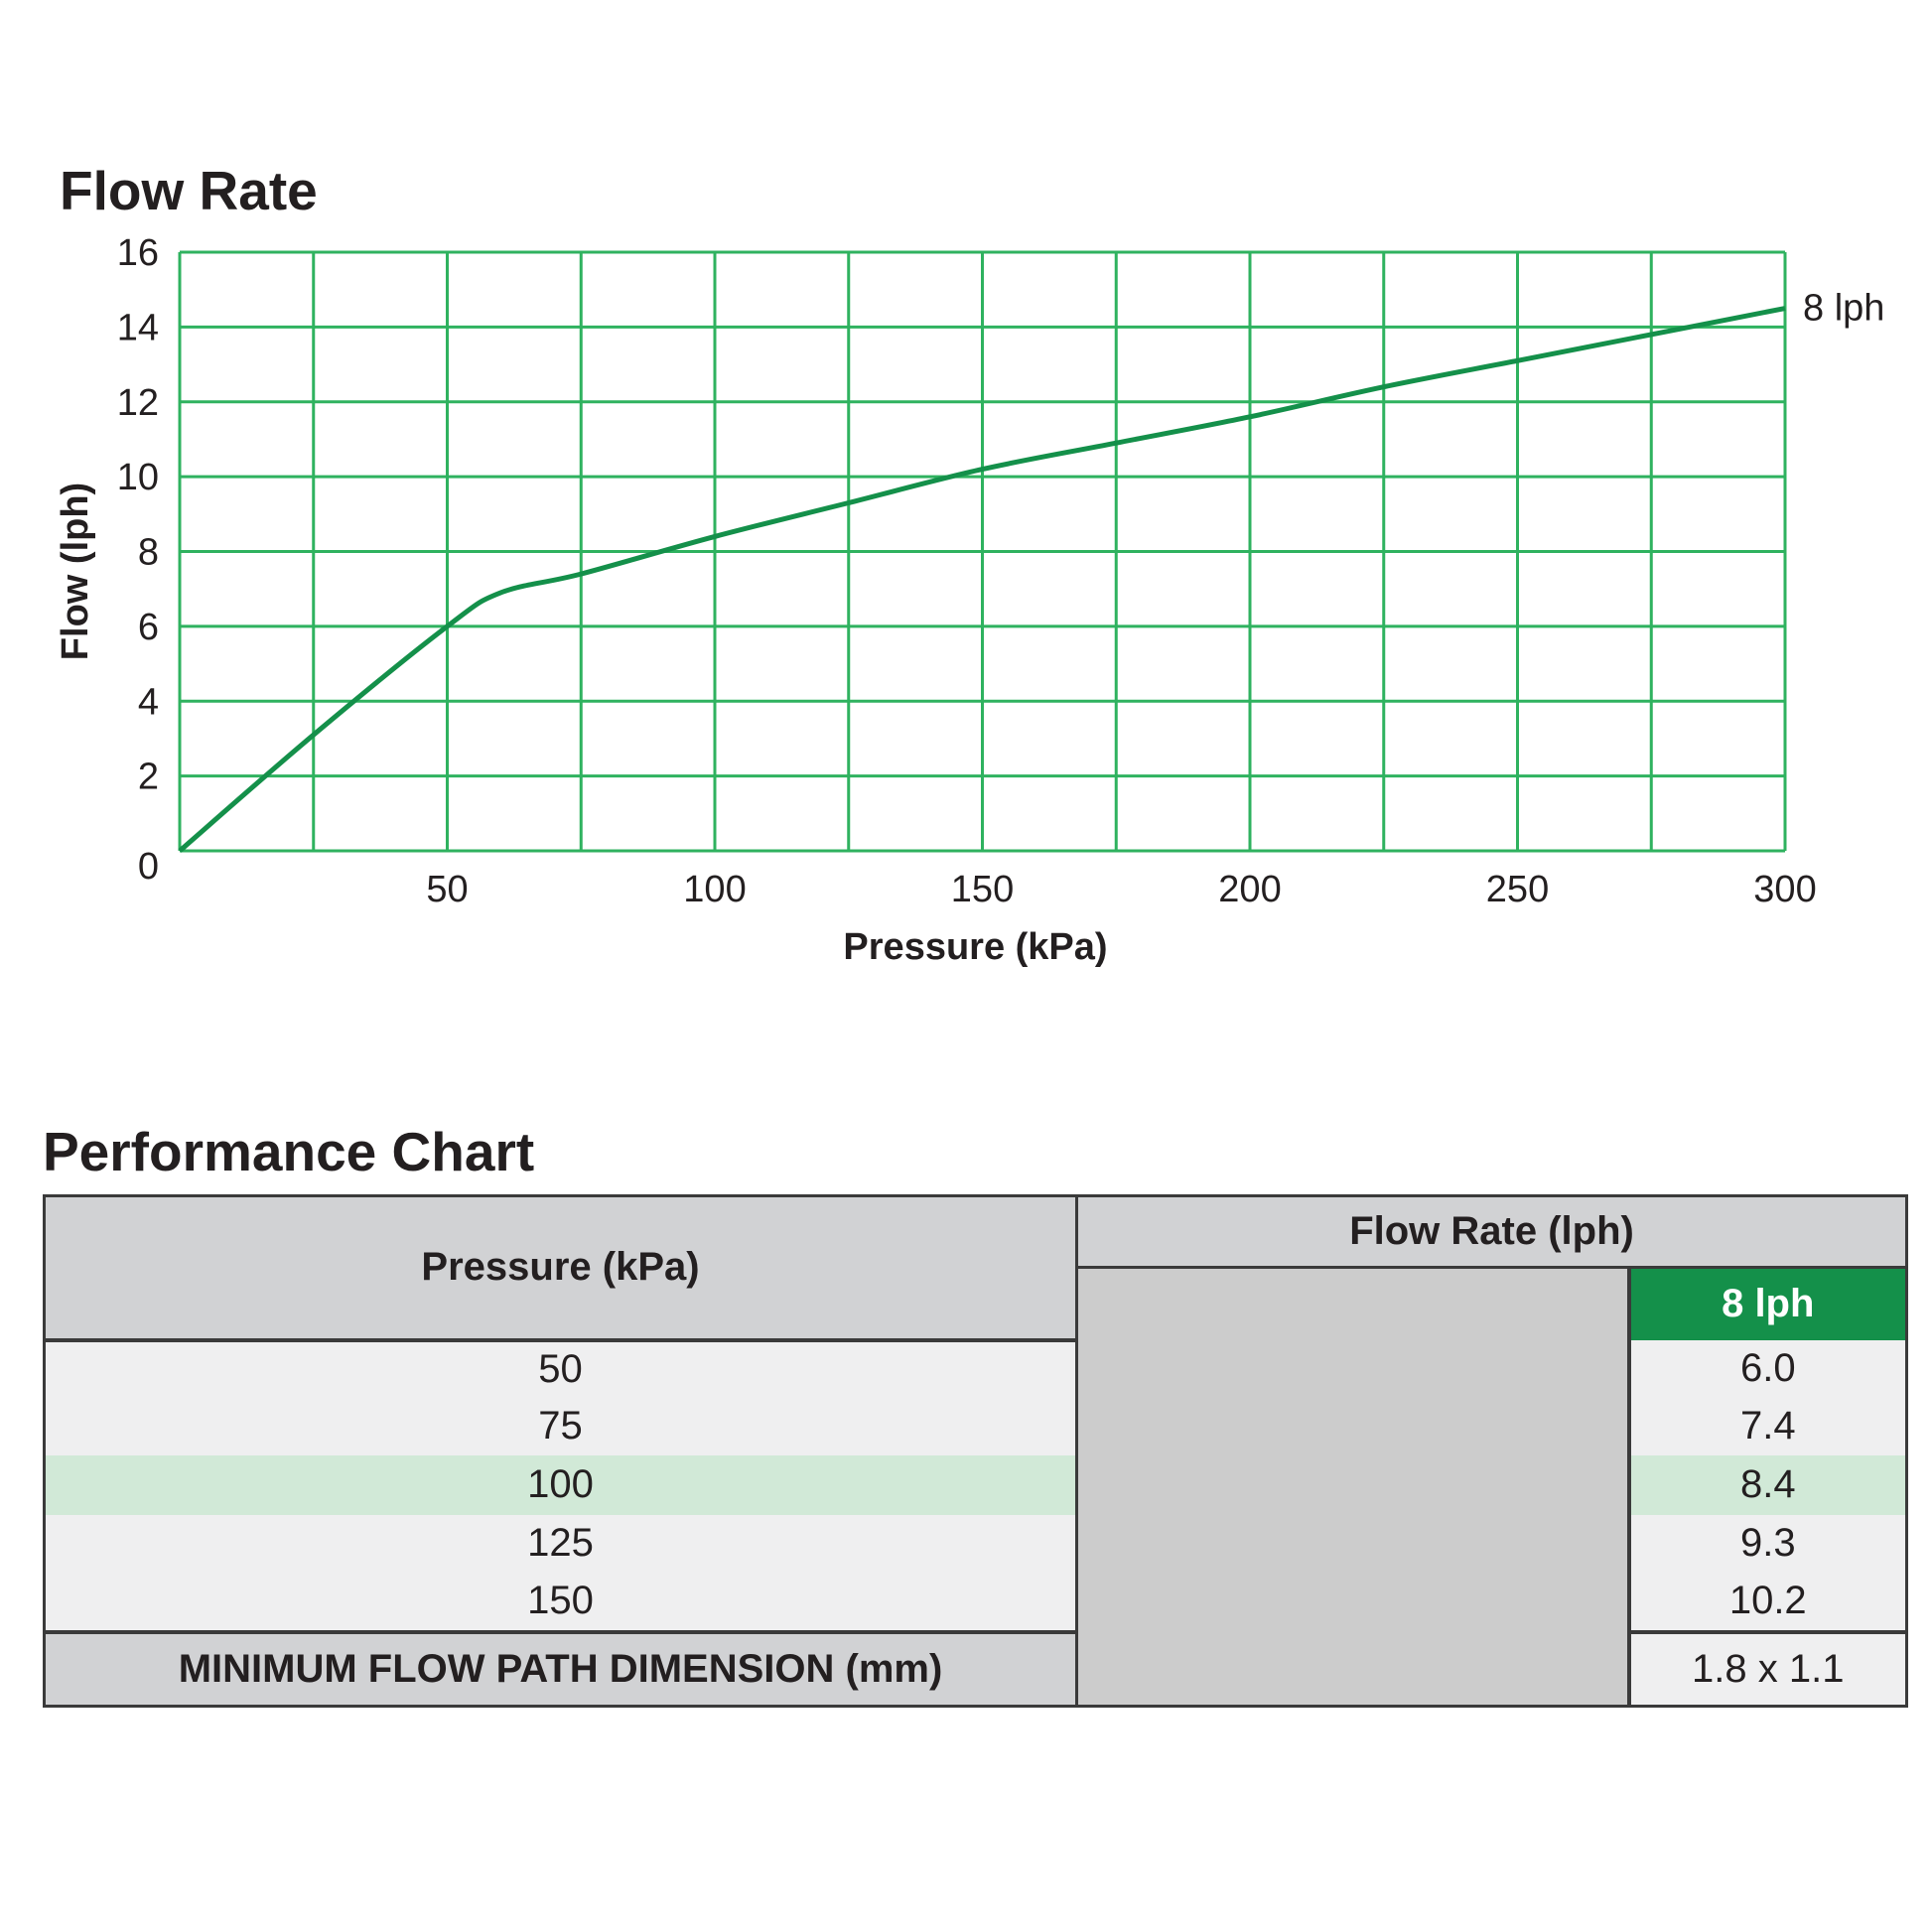  I want to click on cell-pressure: 100, so click(561, 1485).